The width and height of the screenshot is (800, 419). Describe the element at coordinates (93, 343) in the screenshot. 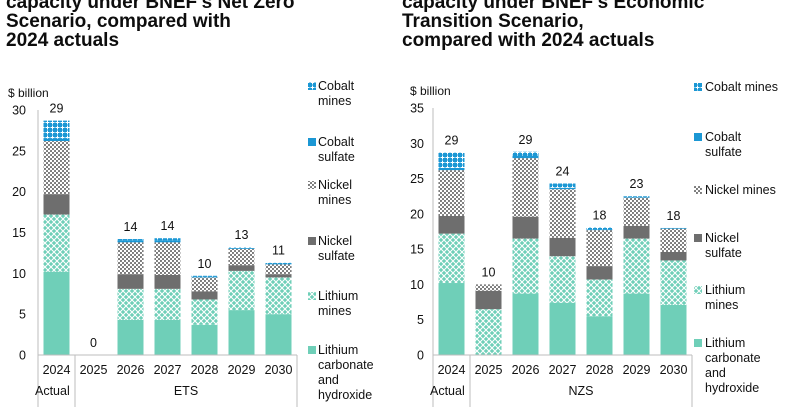

I see `left-total-label-2025: 0` at that location.